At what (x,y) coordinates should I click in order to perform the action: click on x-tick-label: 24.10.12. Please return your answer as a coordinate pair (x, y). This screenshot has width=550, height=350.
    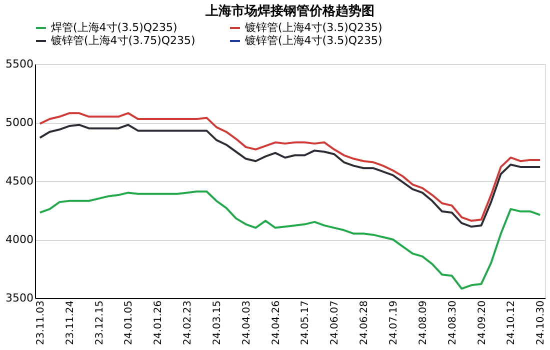
    Looking at the image, I should click on (512, 323).